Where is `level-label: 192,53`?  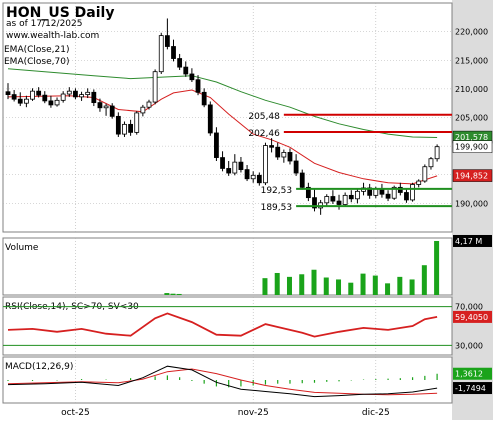 level-label: 192,53 is located at coordinates (277, 191).